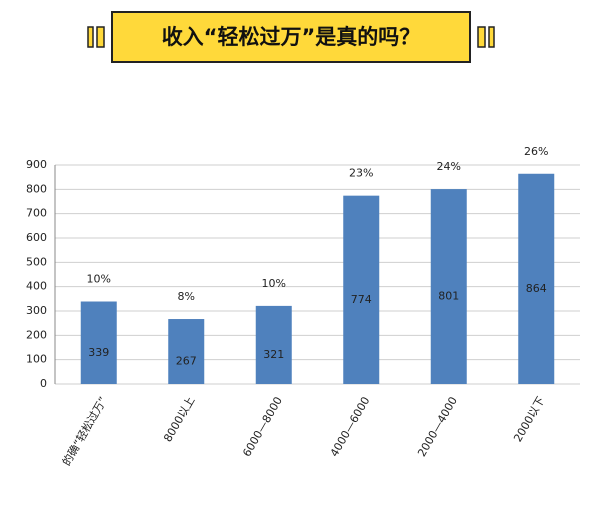 The image size is (600, 517). Describe the element at coordinates (361, 173) in the screenshot. I see `percent-label: 23%` at that location.